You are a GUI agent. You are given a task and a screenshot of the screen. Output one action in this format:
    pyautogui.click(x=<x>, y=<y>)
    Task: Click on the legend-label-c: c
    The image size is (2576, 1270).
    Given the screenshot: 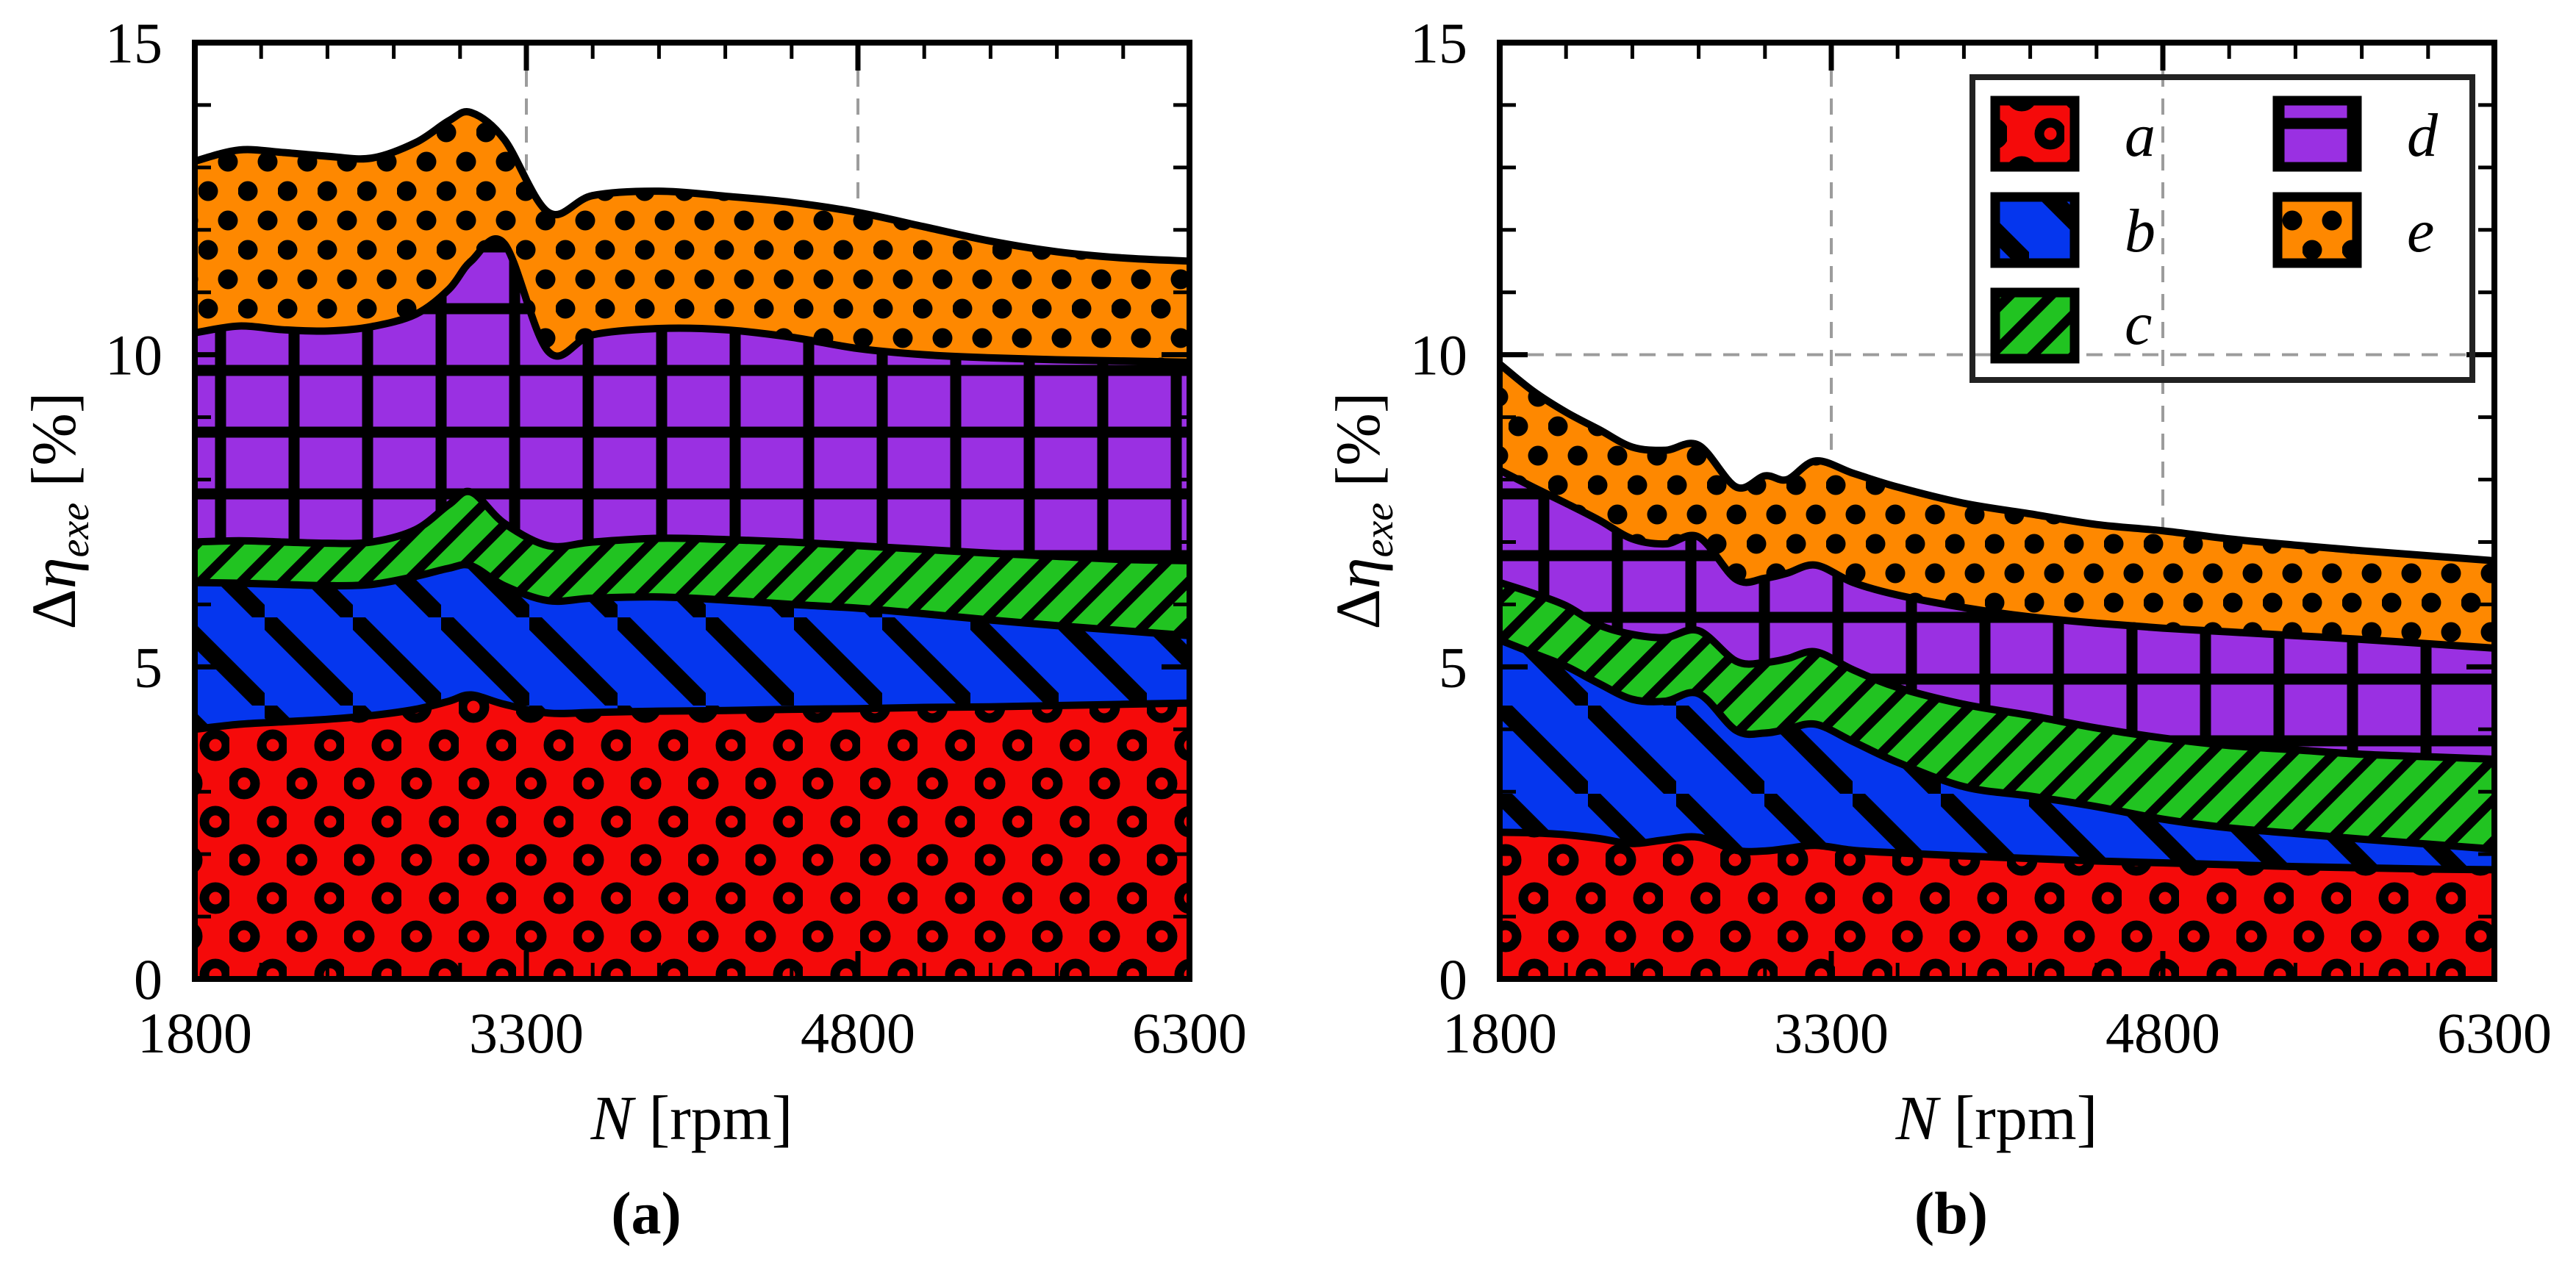 What is the action you would take?
    pyautogui.click(x=2138, y=324)
    